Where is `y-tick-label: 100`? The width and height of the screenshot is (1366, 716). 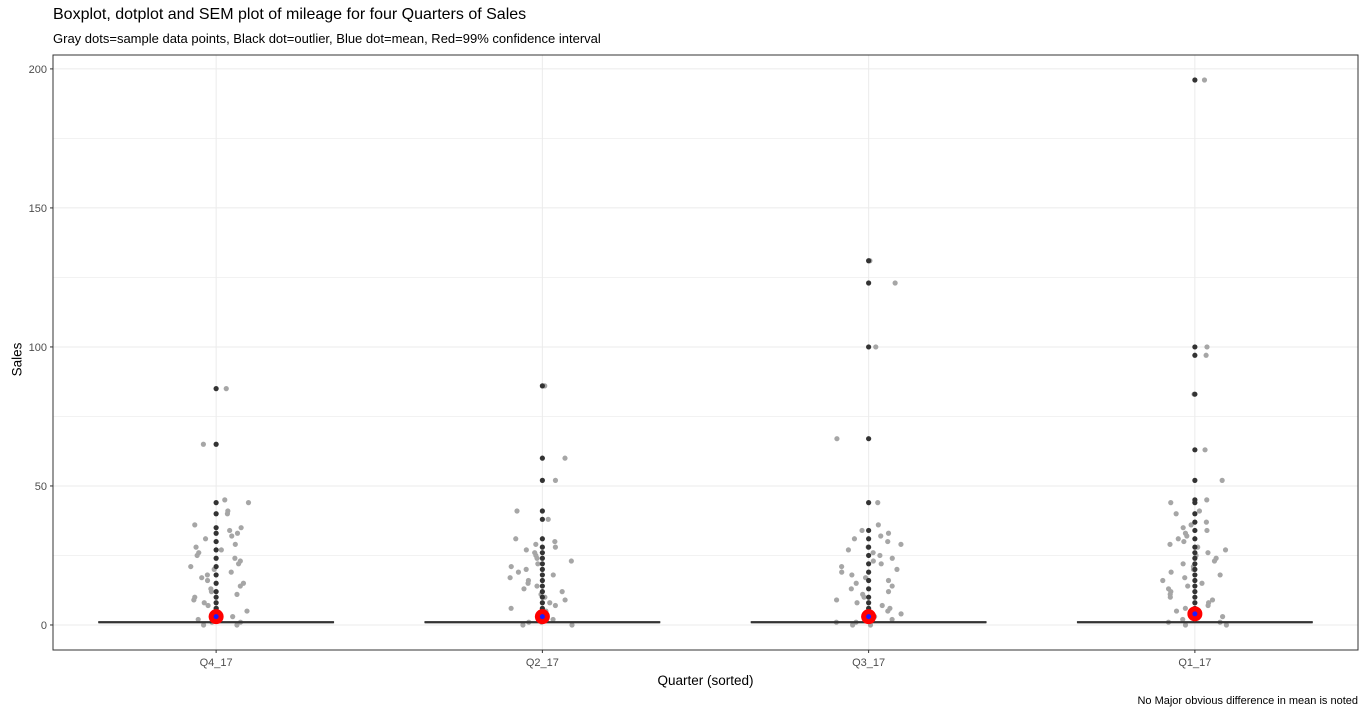 y-tick-label: 100 is located at coordinates (38, 348).